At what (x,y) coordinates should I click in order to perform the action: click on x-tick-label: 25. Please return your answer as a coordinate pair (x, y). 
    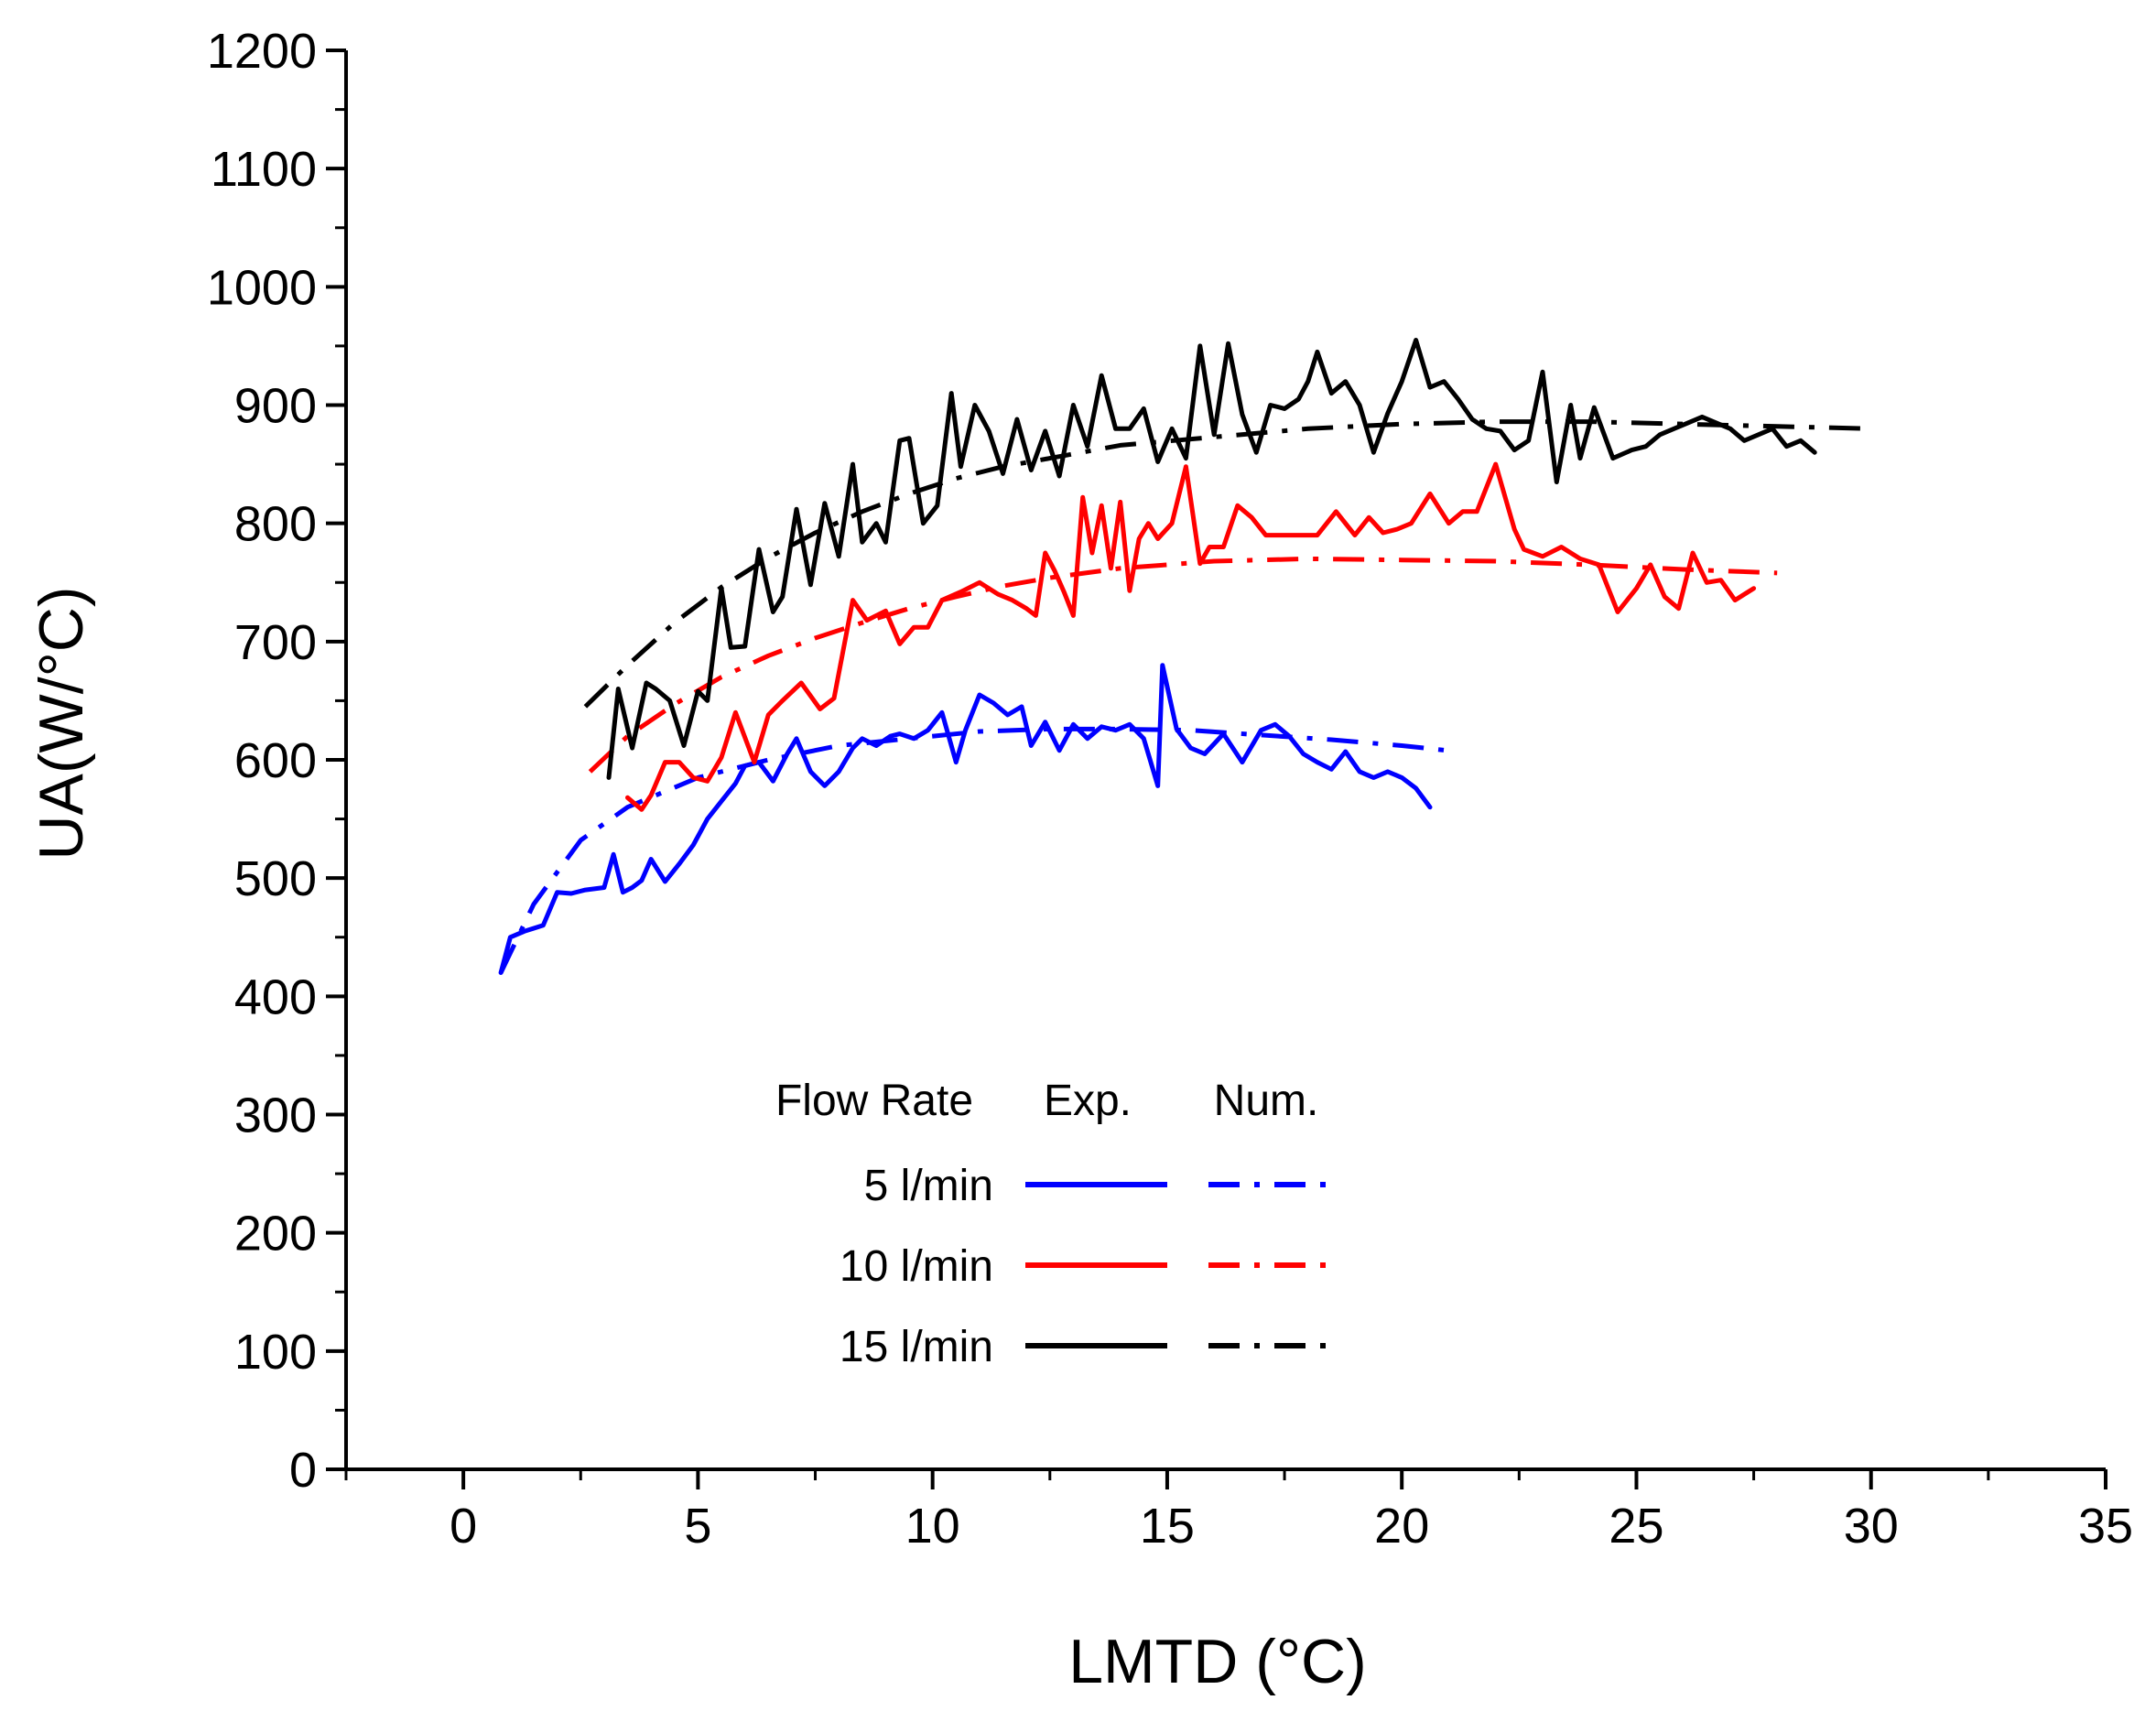
    Looking at the image, I should click on (1636, 1526).